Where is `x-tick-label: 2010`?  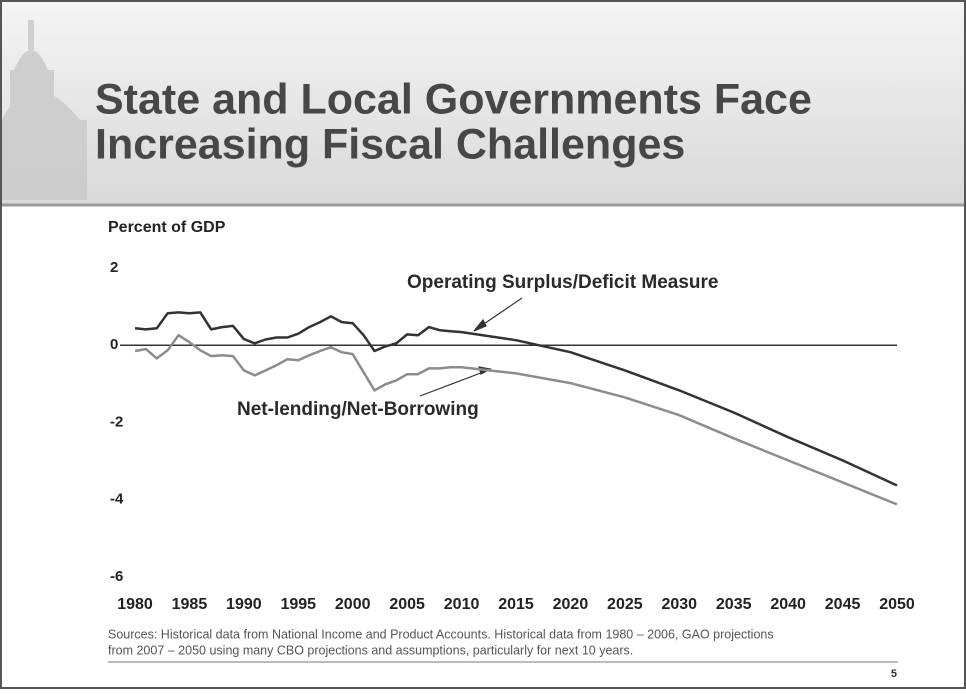
x-tick-label: 2010 is located at coordinates (462, 604).